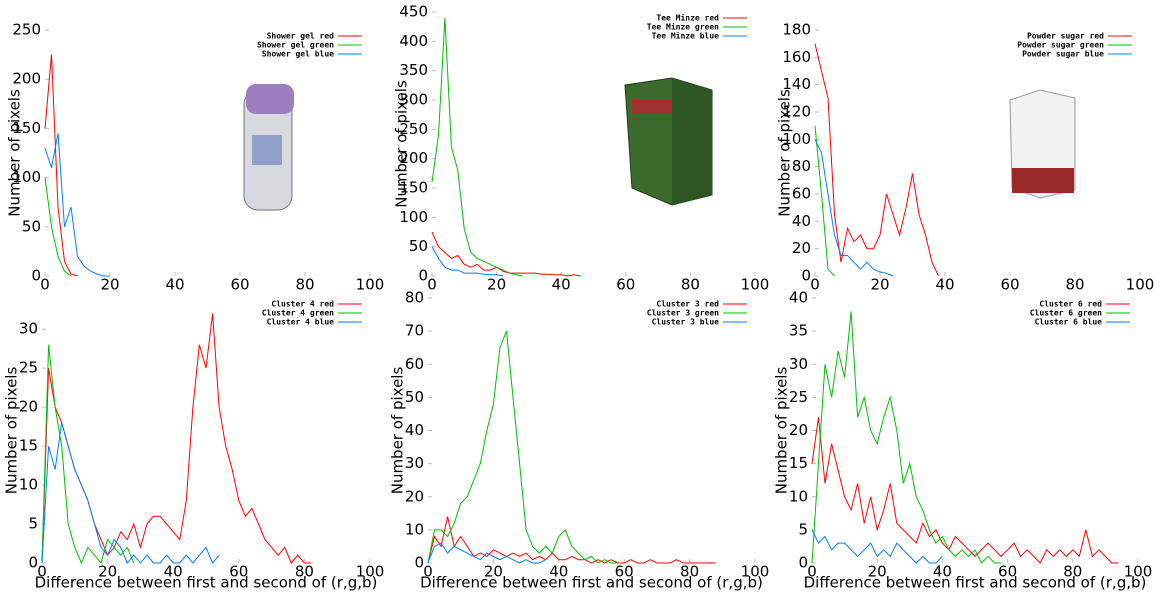 This screenshot has height=597, width=1163. Describe the element at coordinates (1065, 36) in the screenshot. I see `legend-label: Powder sugar red` at that location.